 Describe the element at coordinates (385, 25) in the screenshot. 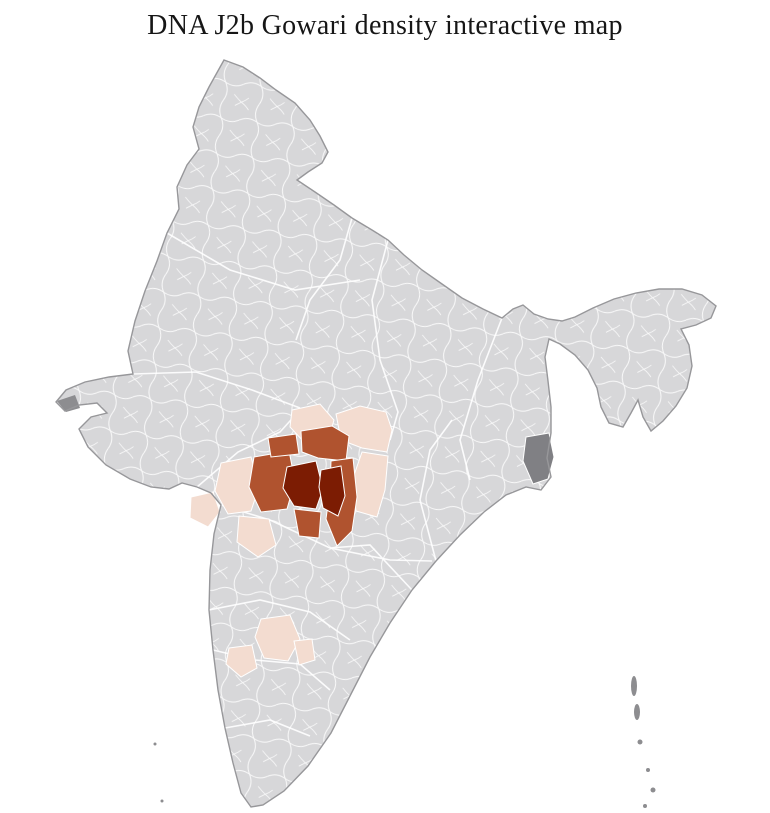

I see `map-title: DNA J2b Gowari density interactive map` at that location.